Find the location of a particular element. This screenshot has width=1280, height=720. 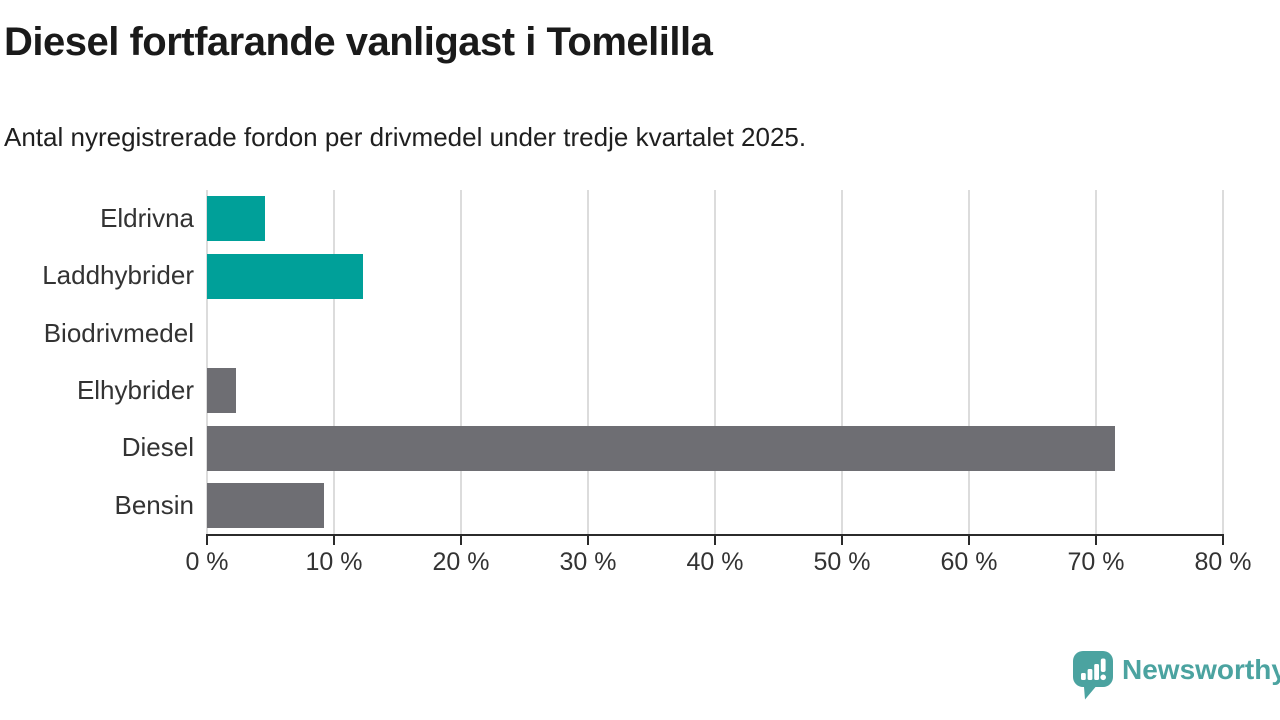

x-axis: 0 % 10 % 20 % 30 % 40 % 50 % 60 % 70 % 80 % is located at coordinates (718, 564).